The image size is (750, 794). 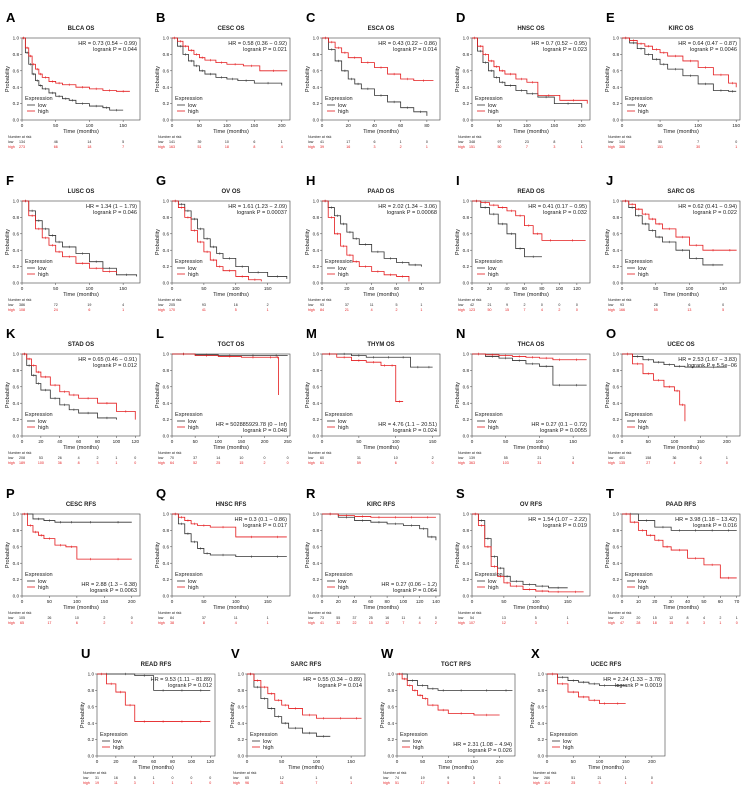 I want to click on risk-value-high: 8, so click(x=204, y=623).